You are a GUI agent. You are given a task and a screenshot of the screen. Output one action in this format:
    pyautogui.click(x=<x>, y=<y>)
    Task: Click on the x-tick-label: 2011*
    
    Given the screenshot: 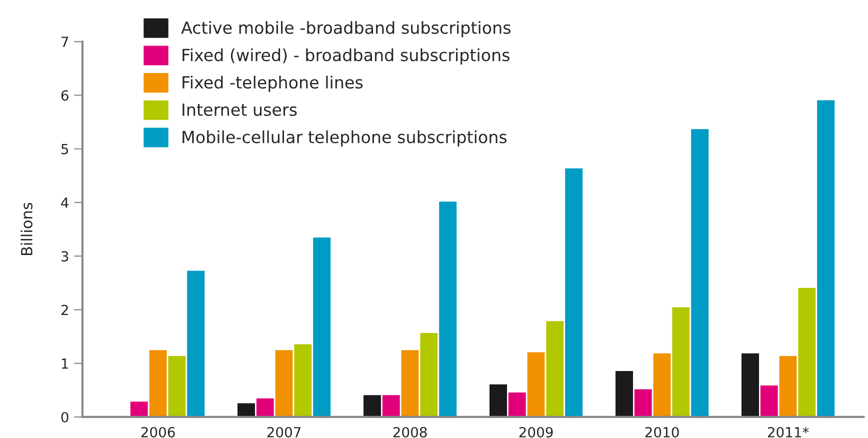 What is the action you would take?
    pyautogui.click(x=788, y=432)
    